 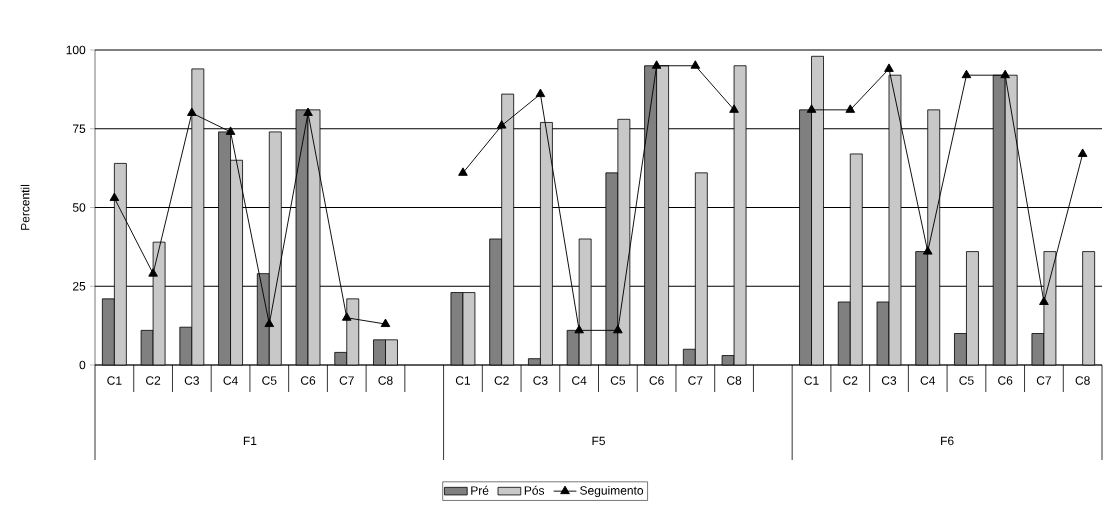 I want to click on text: F6, so click(x=947, y=441).